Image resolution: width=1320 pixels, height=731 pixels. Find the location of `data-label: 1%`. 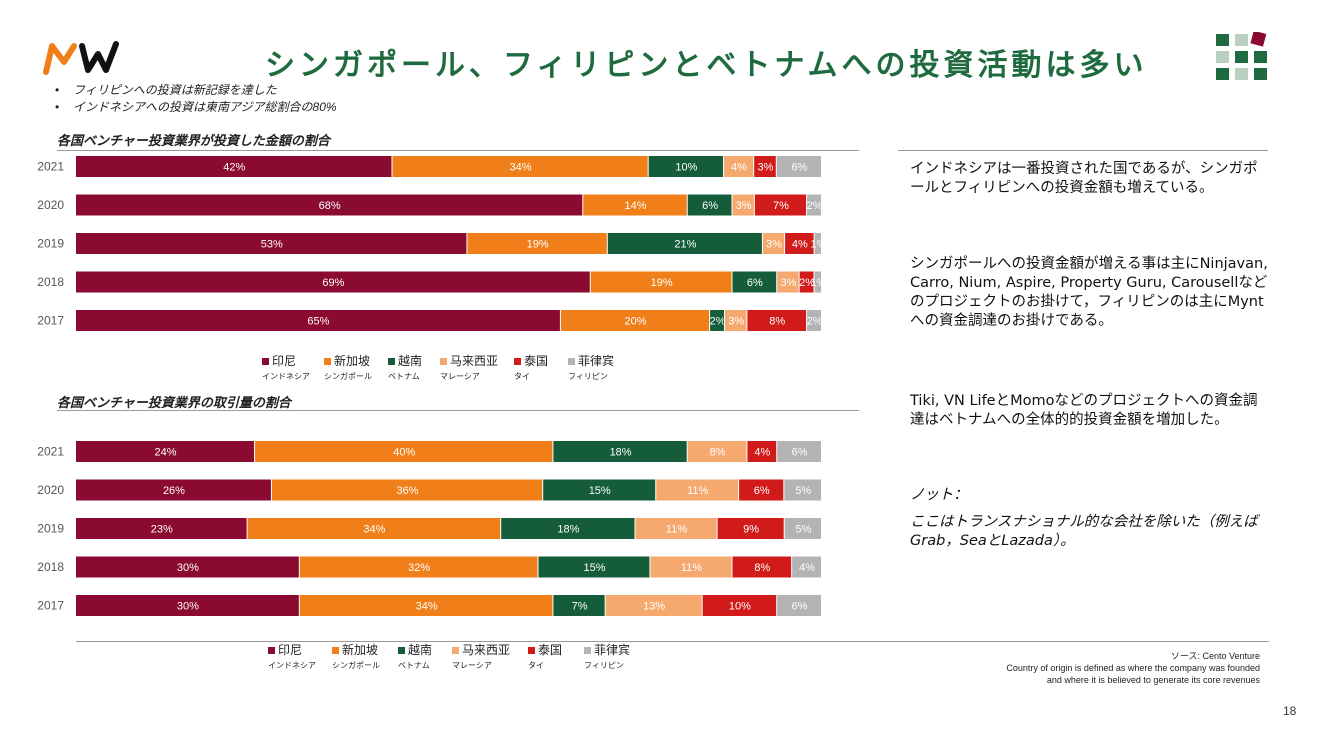

data-label: 1% is located at coordinates (818, 283).